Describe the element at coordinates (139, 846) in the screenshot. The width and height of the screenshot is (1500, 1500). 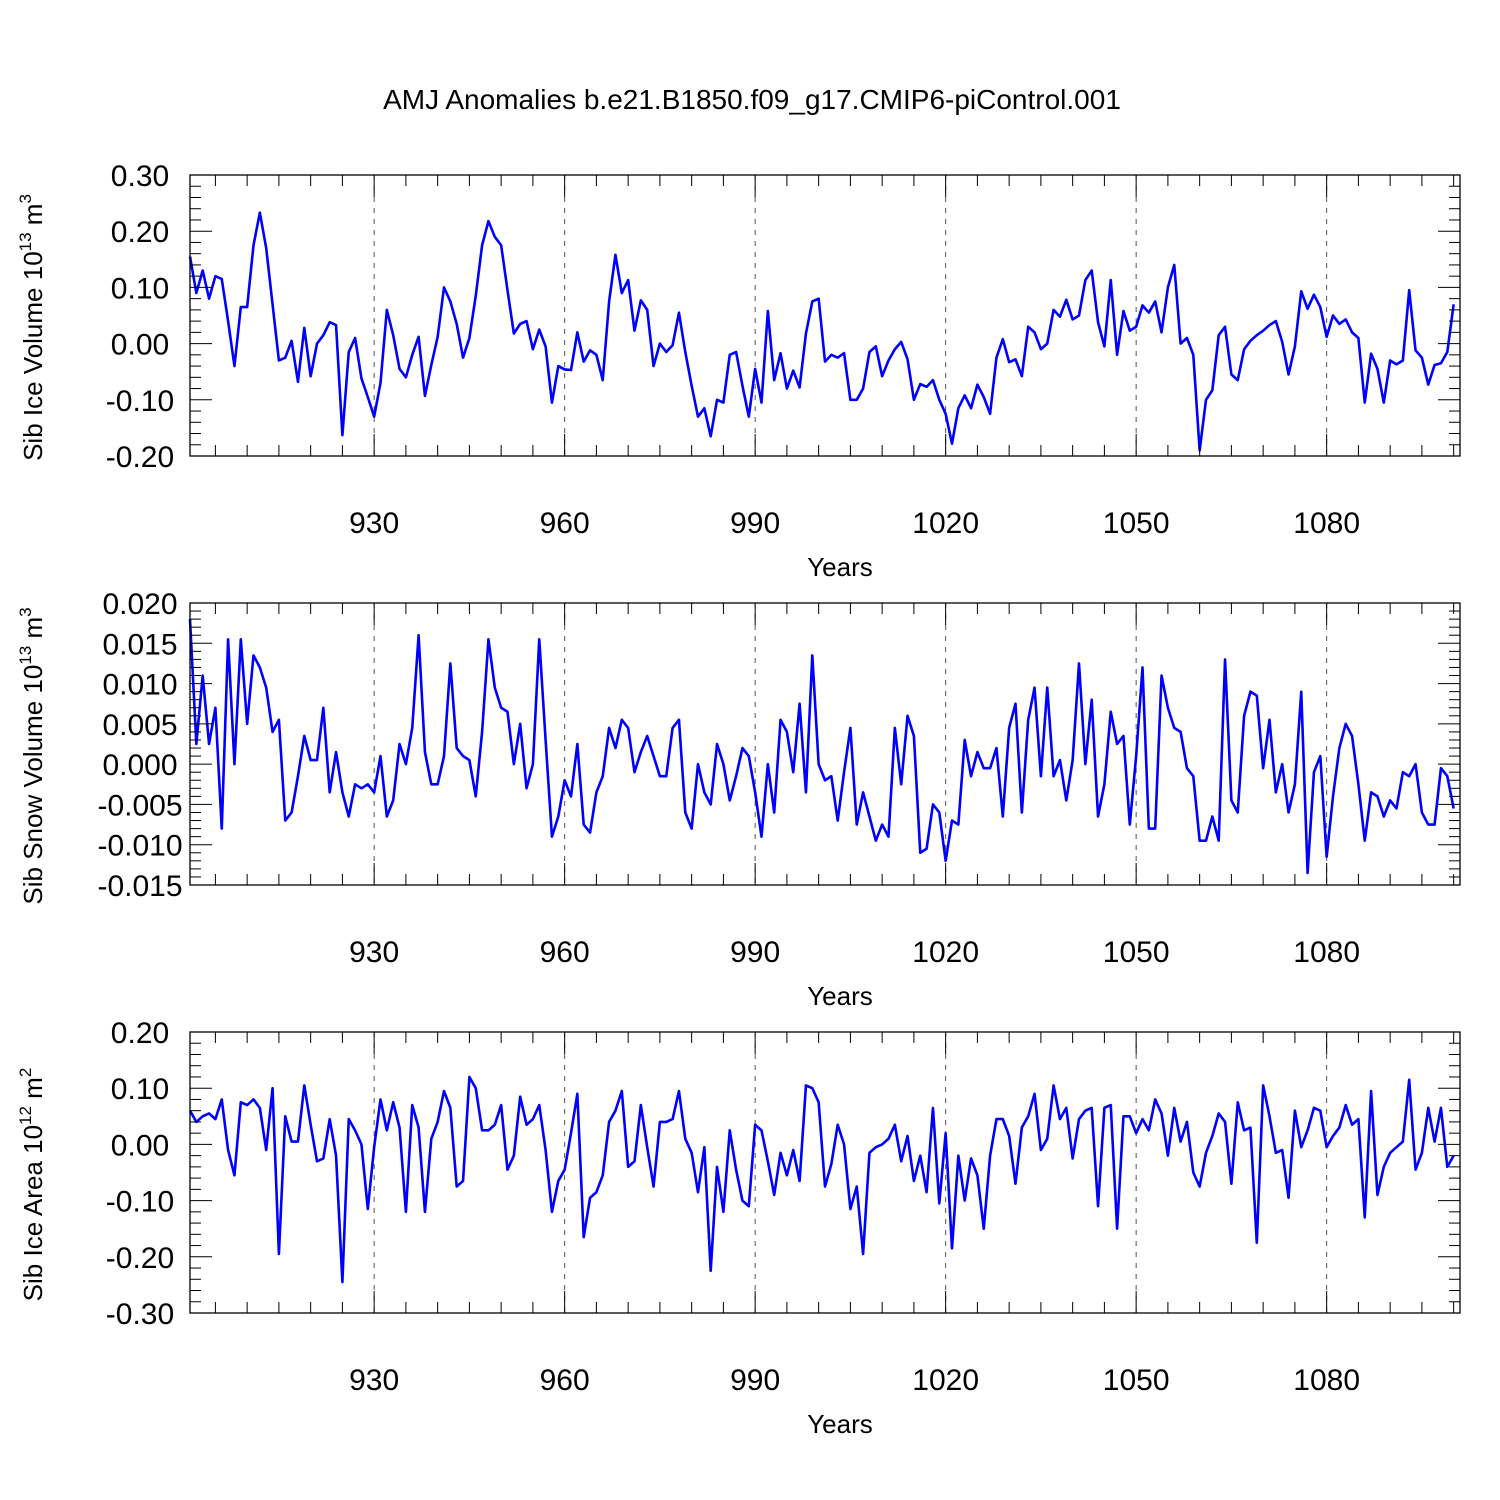
I see `y-tick-label: -0.010` at that location.